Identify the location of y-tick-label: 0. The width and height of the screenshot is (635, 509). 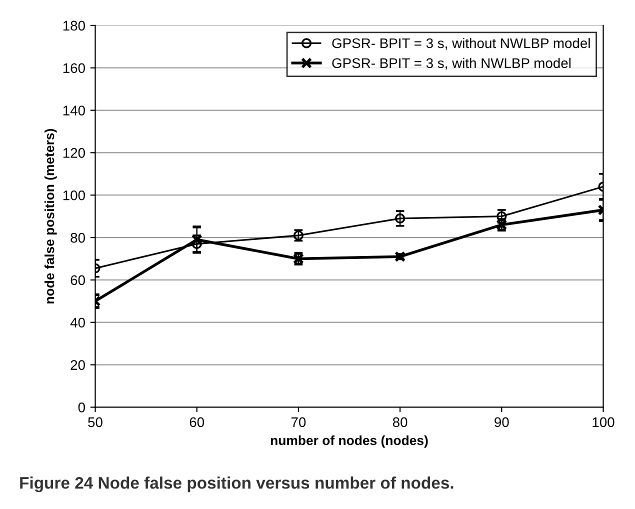
(81, 407).